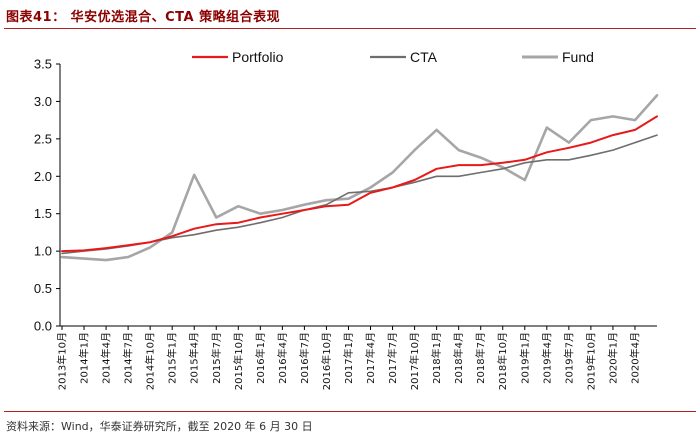 The image size is (700, 438). What do you see at coordinates (304, 358) in the screenshot?
I see `x-tick-label: 2016年7月` at bounding box center [304, 358].